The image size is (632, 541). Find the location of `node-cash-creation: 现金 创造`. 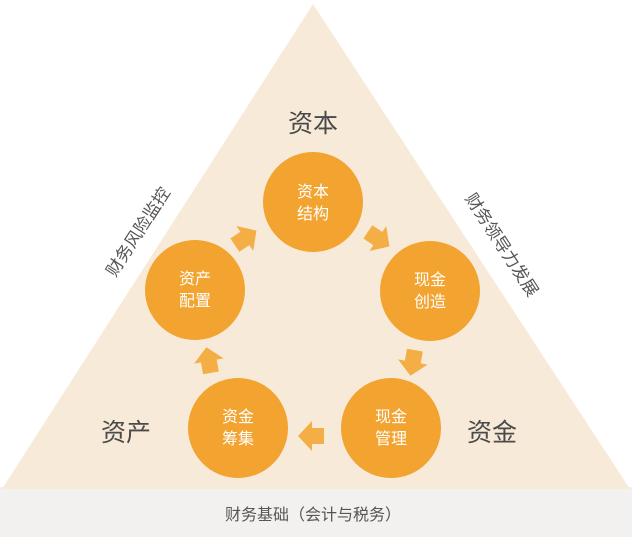

node-cash-creation: 现金 创造 is located at coordinates (430, 291).